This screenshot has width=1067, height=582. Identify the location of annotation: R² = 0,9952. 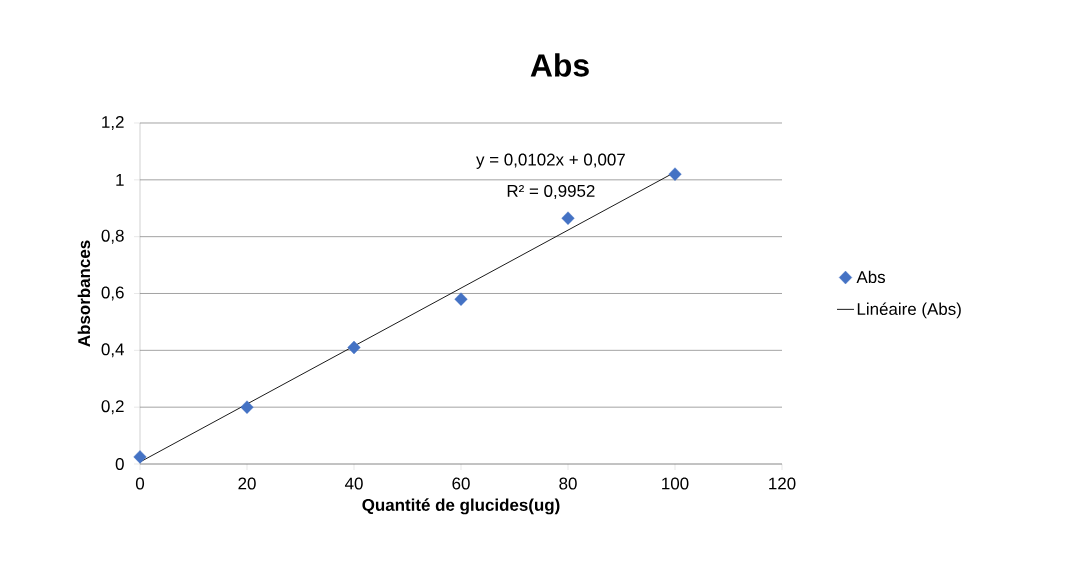
(551, 191).